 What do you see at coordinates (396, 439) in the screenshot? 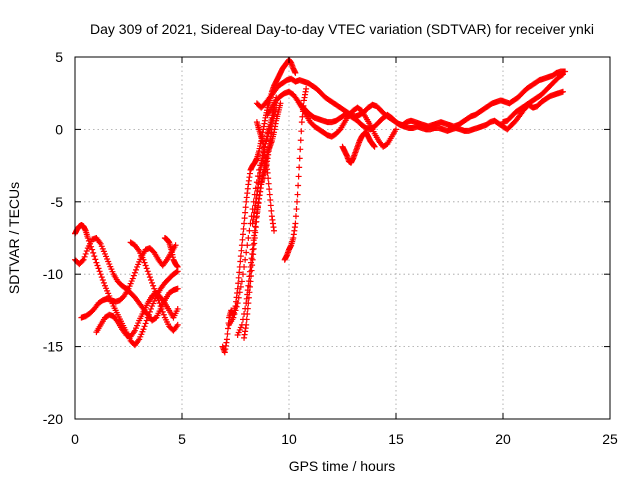
I see `x-tick-label: 15` at bounding box center [396, 439].